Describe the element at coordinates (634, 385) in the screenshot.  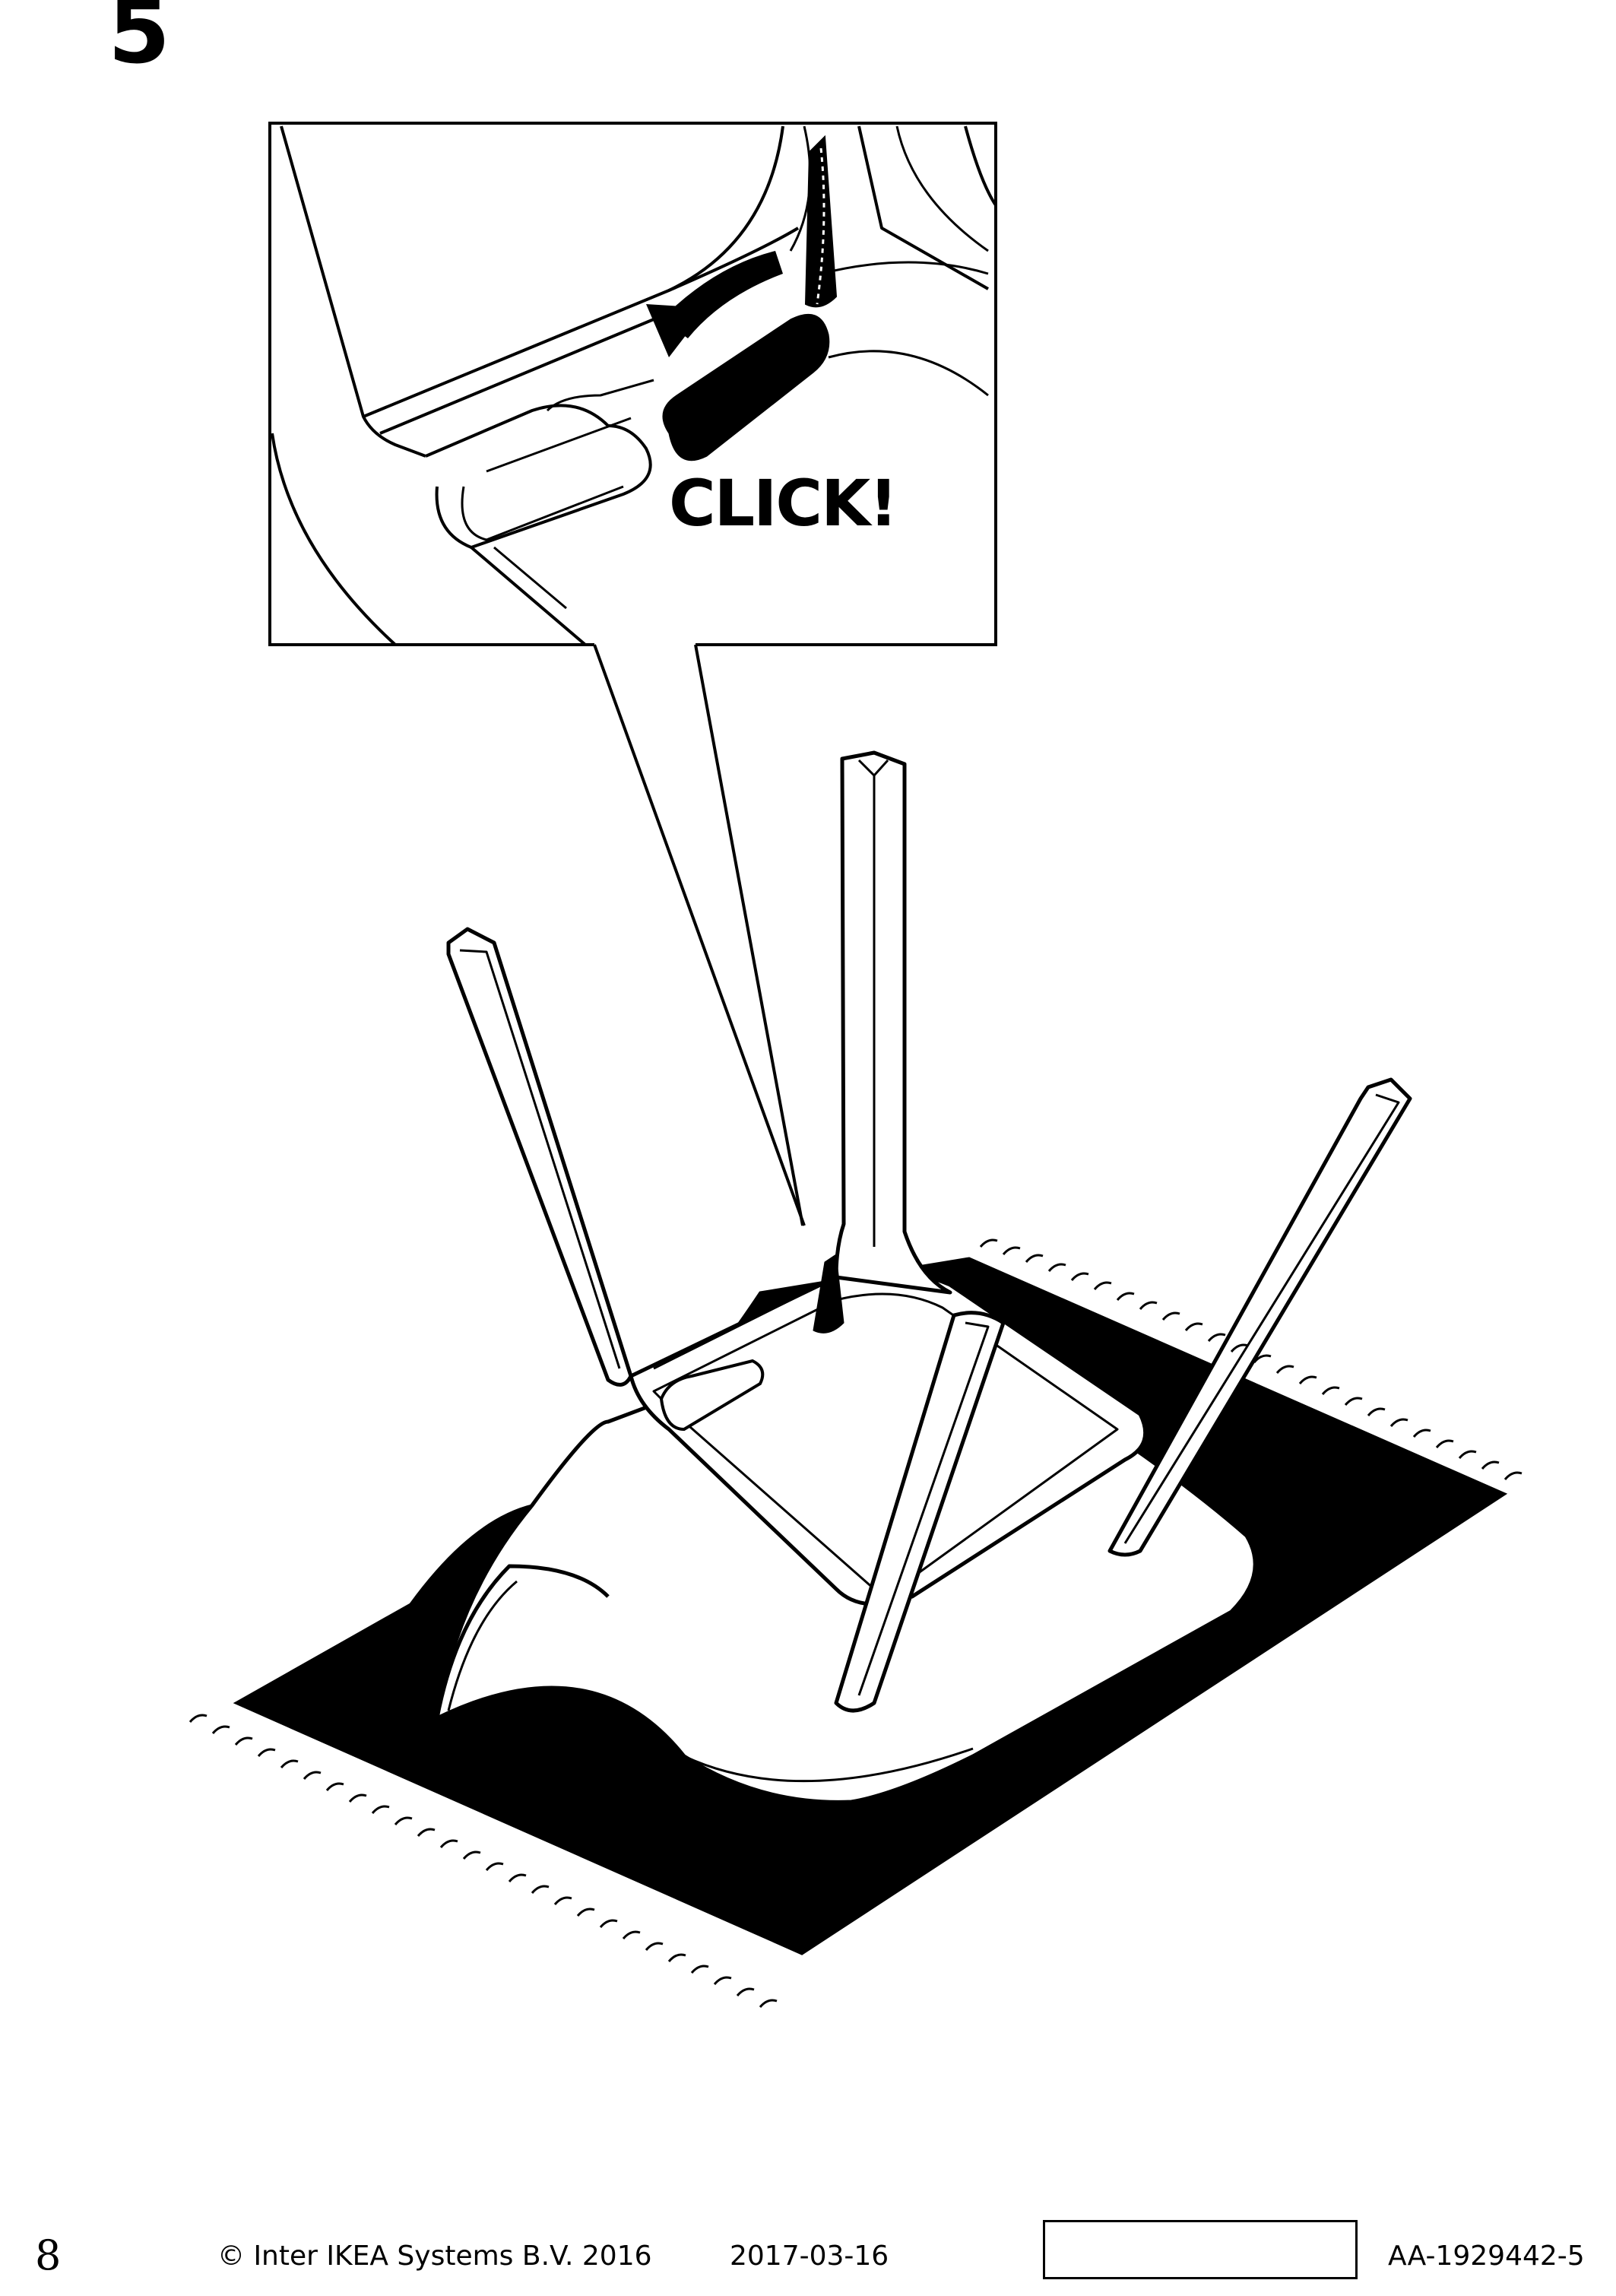
I see `detail-chair-closeup` at that location.